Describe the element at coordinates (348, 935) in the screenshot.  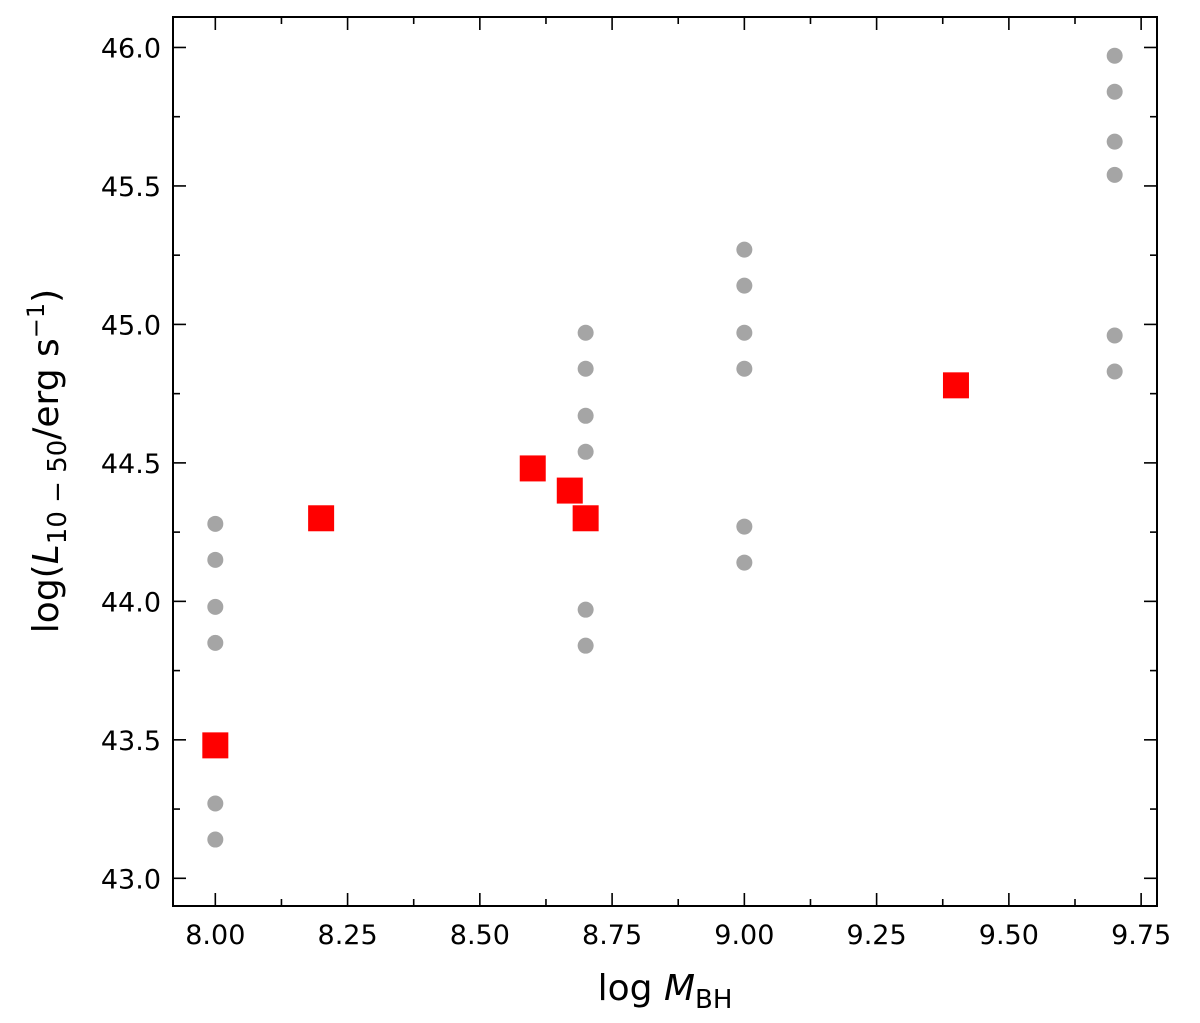
I see `x-tick-label: 8.25` at that location.